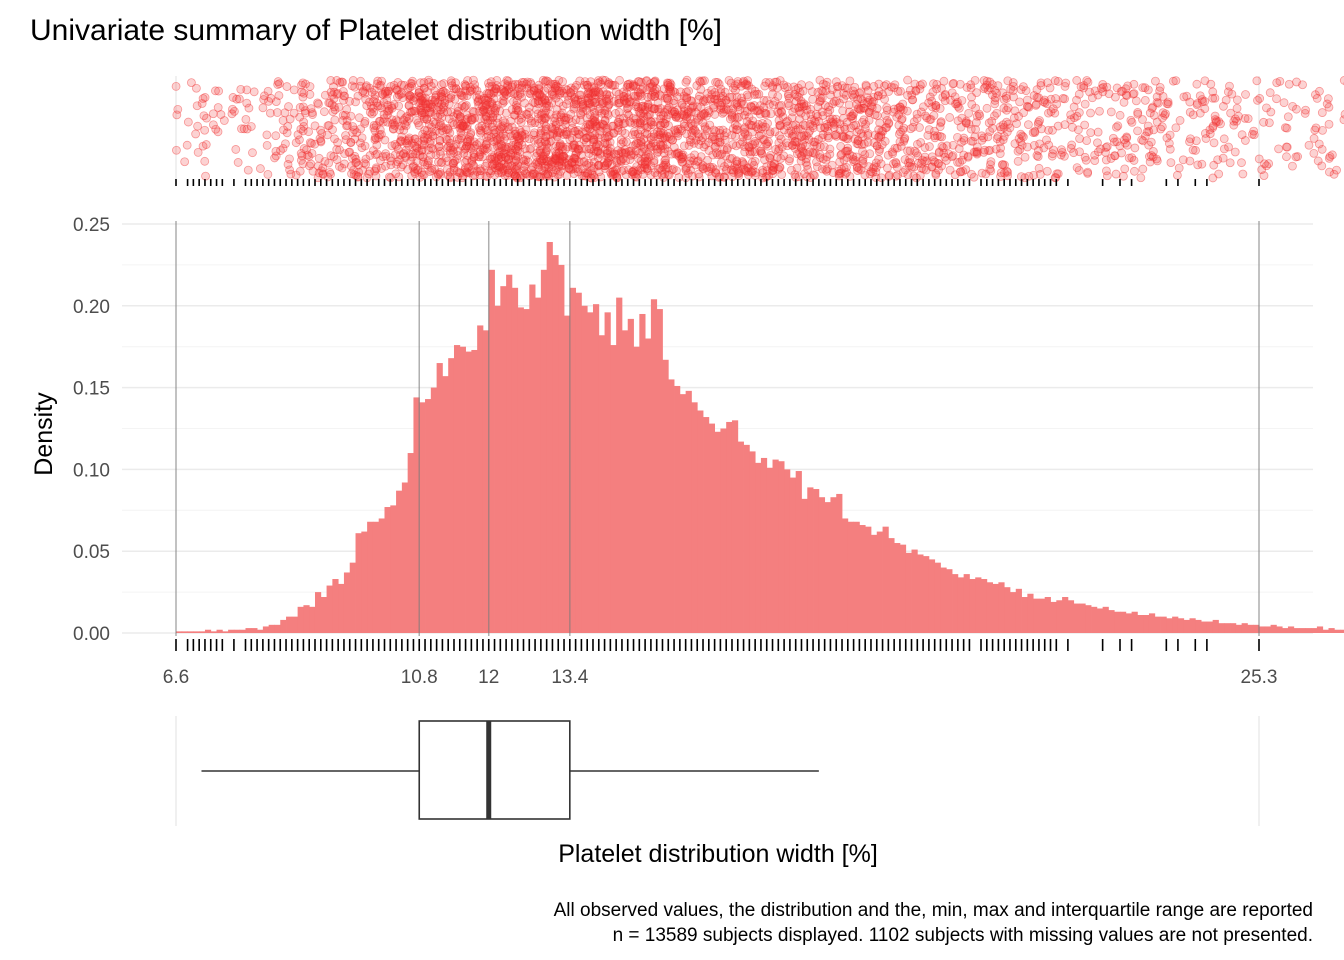  Describe the element at coordinates (720, 677) in the screenshot. I see `x-axis-tick-labels: 6.6 10.8 12 13.4 25.3` at that location.